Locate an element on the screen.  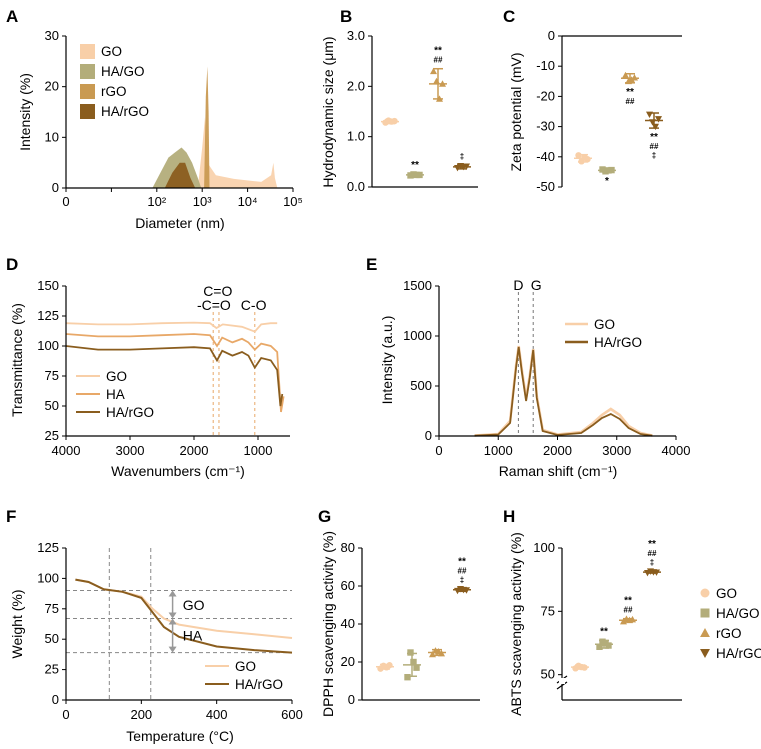
y-tick-label: 1000 is located at coordinates (417, 335).